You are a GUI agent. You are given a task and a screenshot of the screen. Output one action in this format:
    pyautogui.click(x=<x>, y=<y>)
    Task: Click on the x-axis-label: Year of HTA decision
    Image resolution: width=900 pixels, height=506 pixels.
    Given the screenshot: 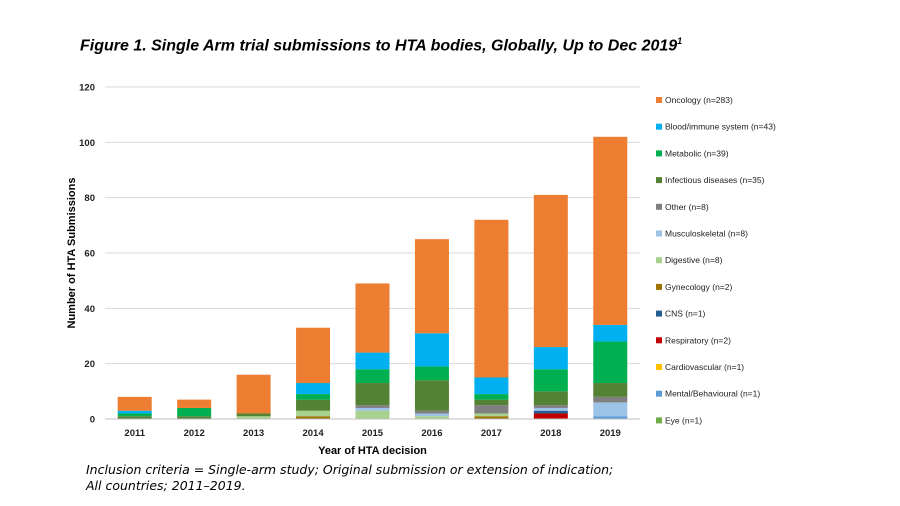 What is the action you would take?
    pyautogui.click(x=372, y=451)
    